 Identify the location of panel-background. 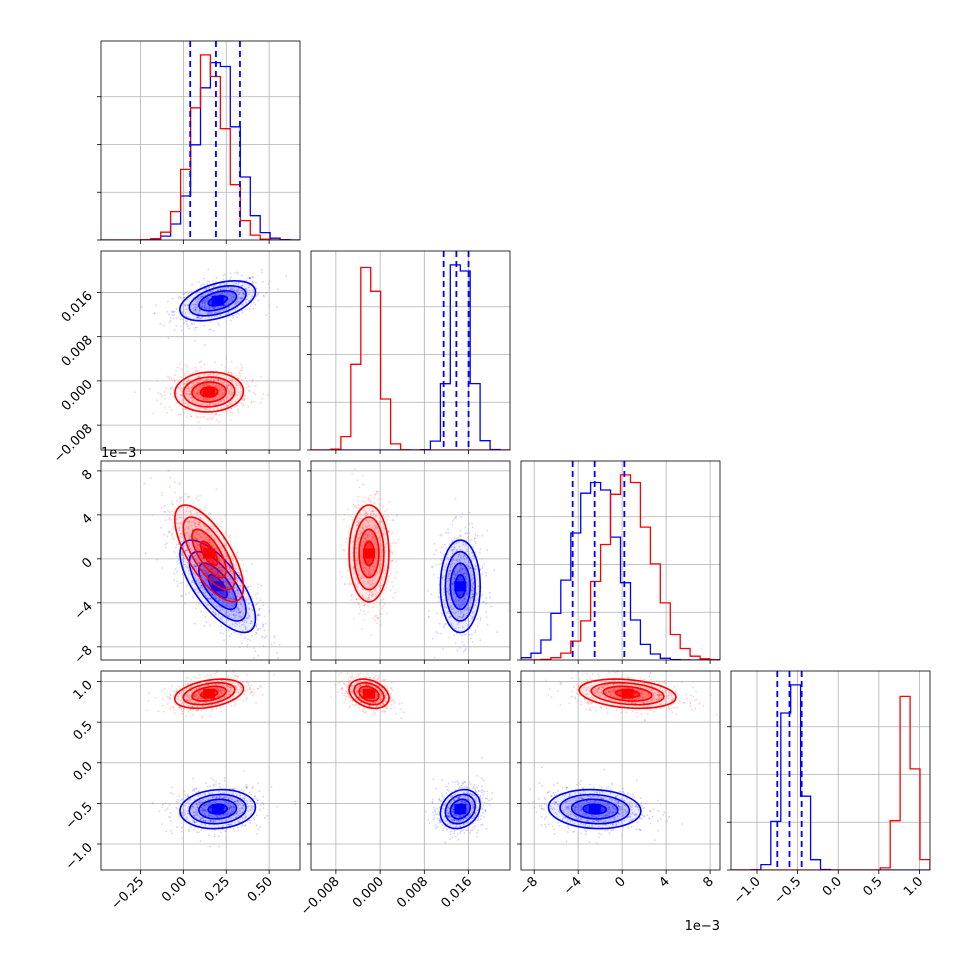
(410, 770).